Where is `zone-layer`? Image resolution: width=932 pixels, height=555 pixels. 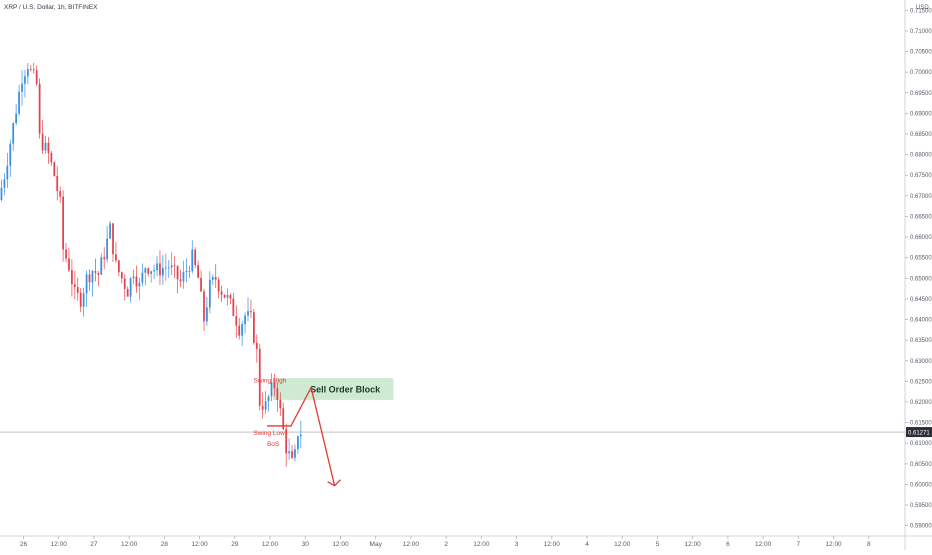
zone-layer is located at coordinates (333, 389).